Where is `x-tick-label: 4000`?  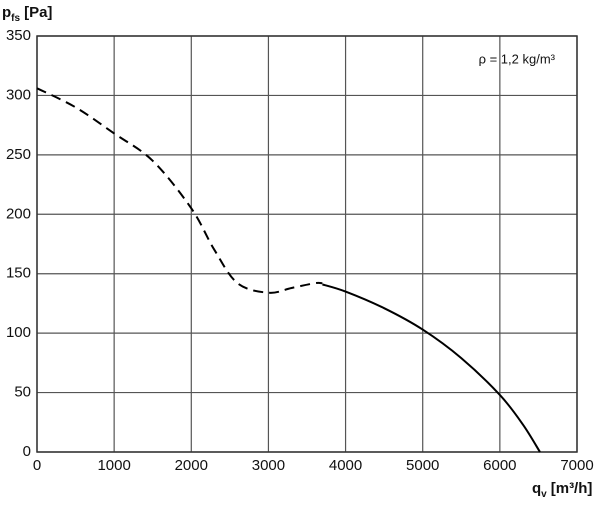 x-tick-label: 4000 is located at coordinates (345, 465).